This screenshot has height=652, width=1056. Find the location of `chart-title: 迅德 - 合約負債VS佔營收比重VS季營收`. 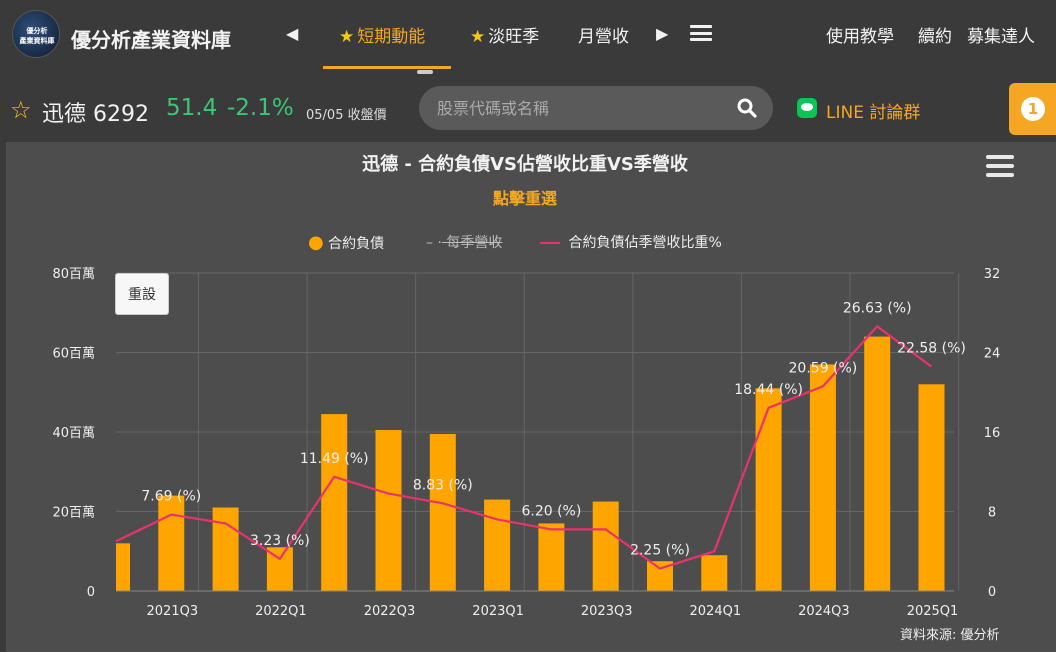

chart-title: 迅德 - 合約負債VS佔營收比重VS季營收 is located at coordinates (525, 164).